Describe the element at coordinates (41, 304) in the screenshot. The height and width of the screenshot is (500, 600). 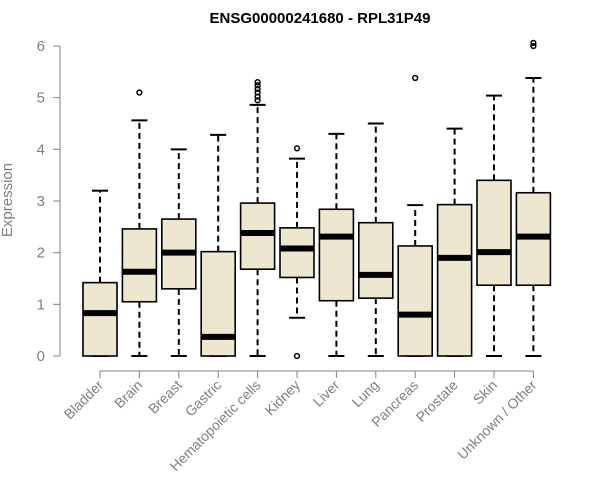
I see `y-tick-label: 1` at that location.